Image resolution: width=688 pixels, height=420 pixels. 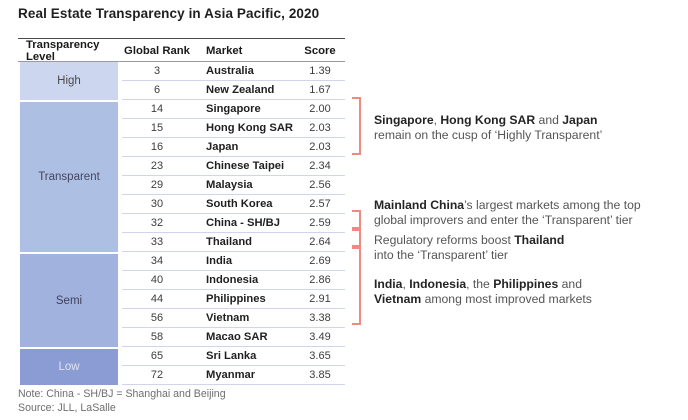 What do you see at coordinates (356, 286) in the screenshot?
I see `bracket-india-to-vietnam` at bounding box center [356, 286].